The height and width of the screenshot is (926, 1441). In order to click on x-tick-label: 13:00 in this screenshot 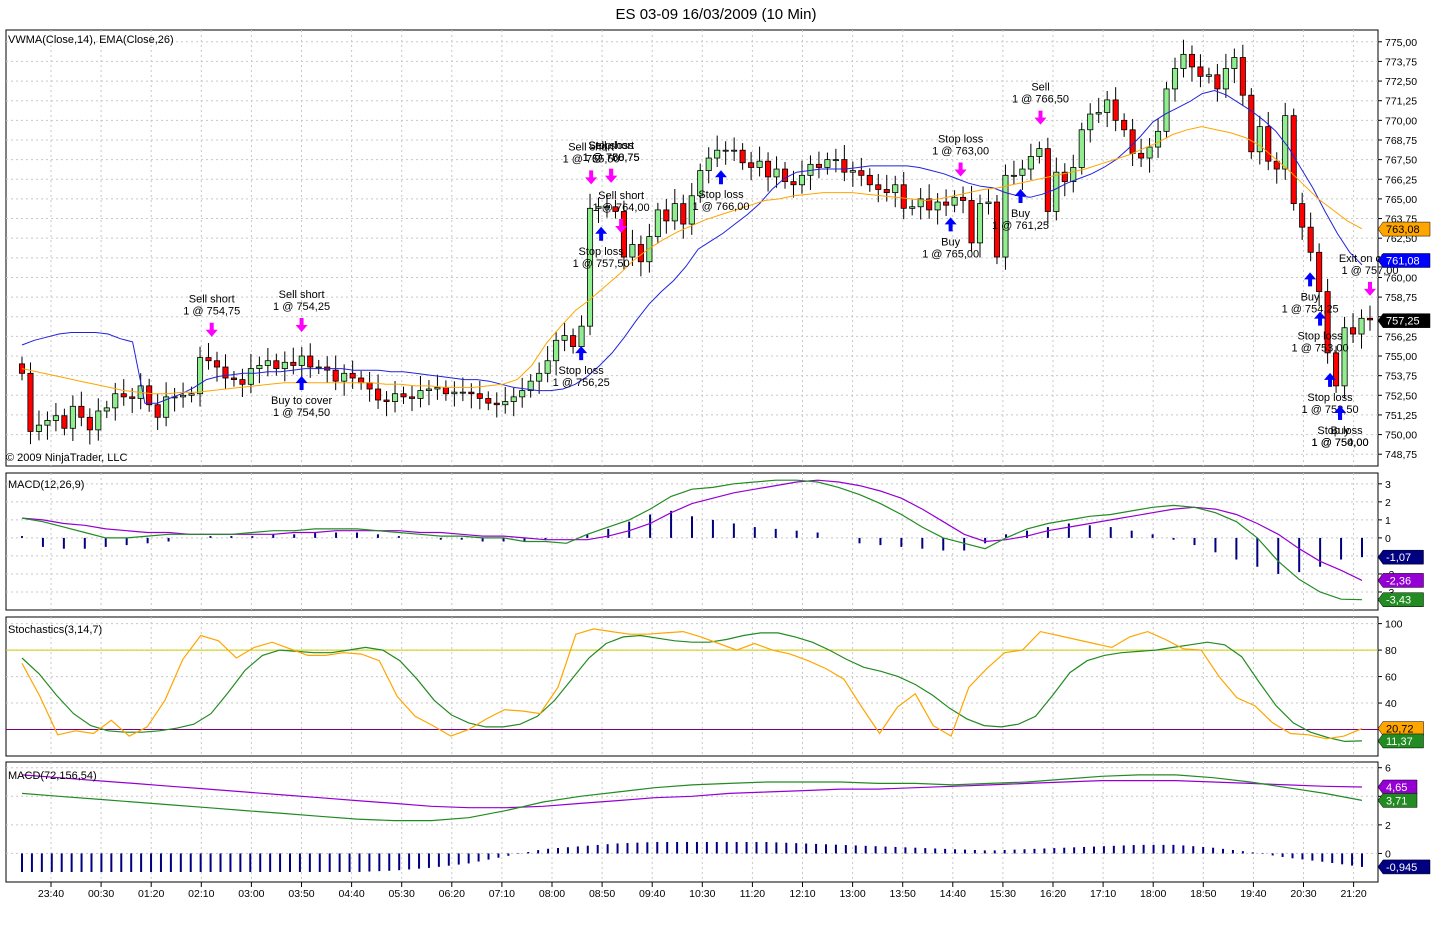, I will do `click(852, 894)`.